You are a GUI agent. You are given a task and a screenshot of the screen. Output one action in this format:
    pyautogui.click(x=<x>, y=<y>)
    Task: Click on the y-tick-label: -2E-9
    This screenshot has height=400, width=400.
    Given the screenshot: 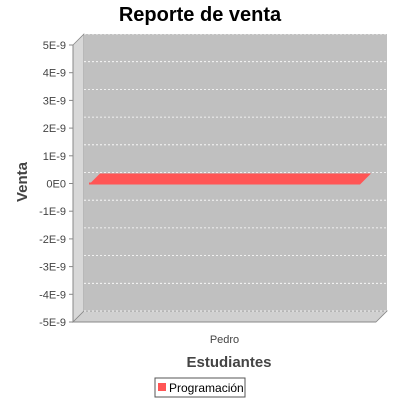 What is the action you would take?
    pyautogui.click(x=52, y=240)
    